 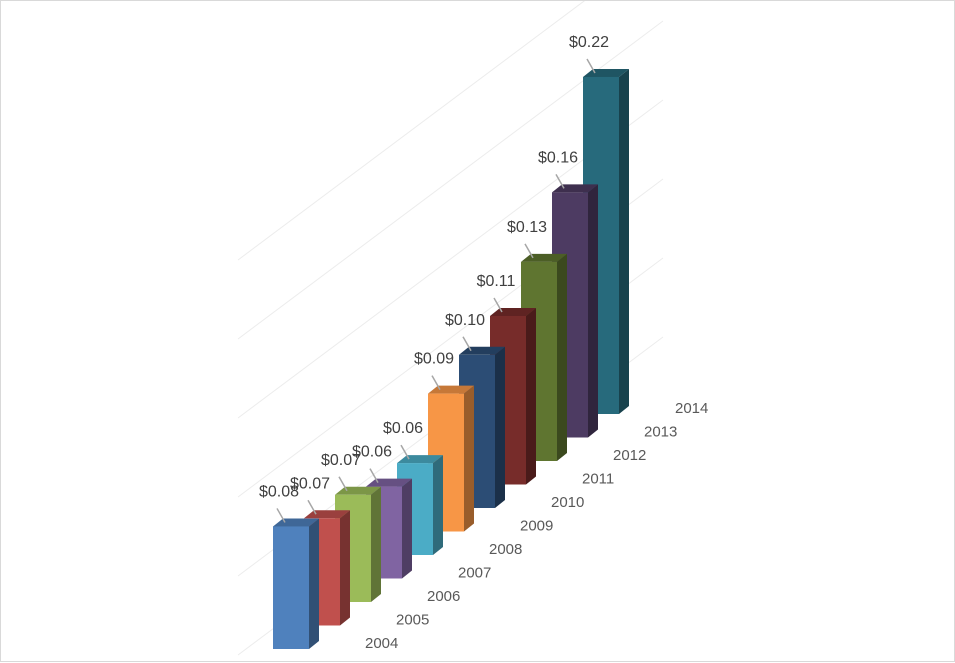 I want to click on tick-label: 2004, so click(x=381, y=643).